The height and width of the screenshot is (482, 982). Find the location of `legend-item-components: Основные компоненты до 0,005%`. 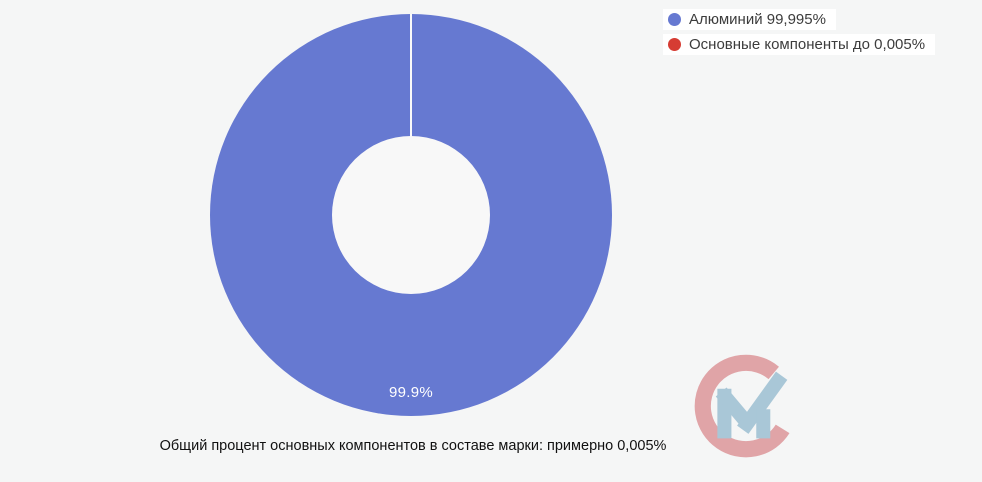

legend-item-components: Основные компоненты до 0,005% is located at coordinates (799, 44).